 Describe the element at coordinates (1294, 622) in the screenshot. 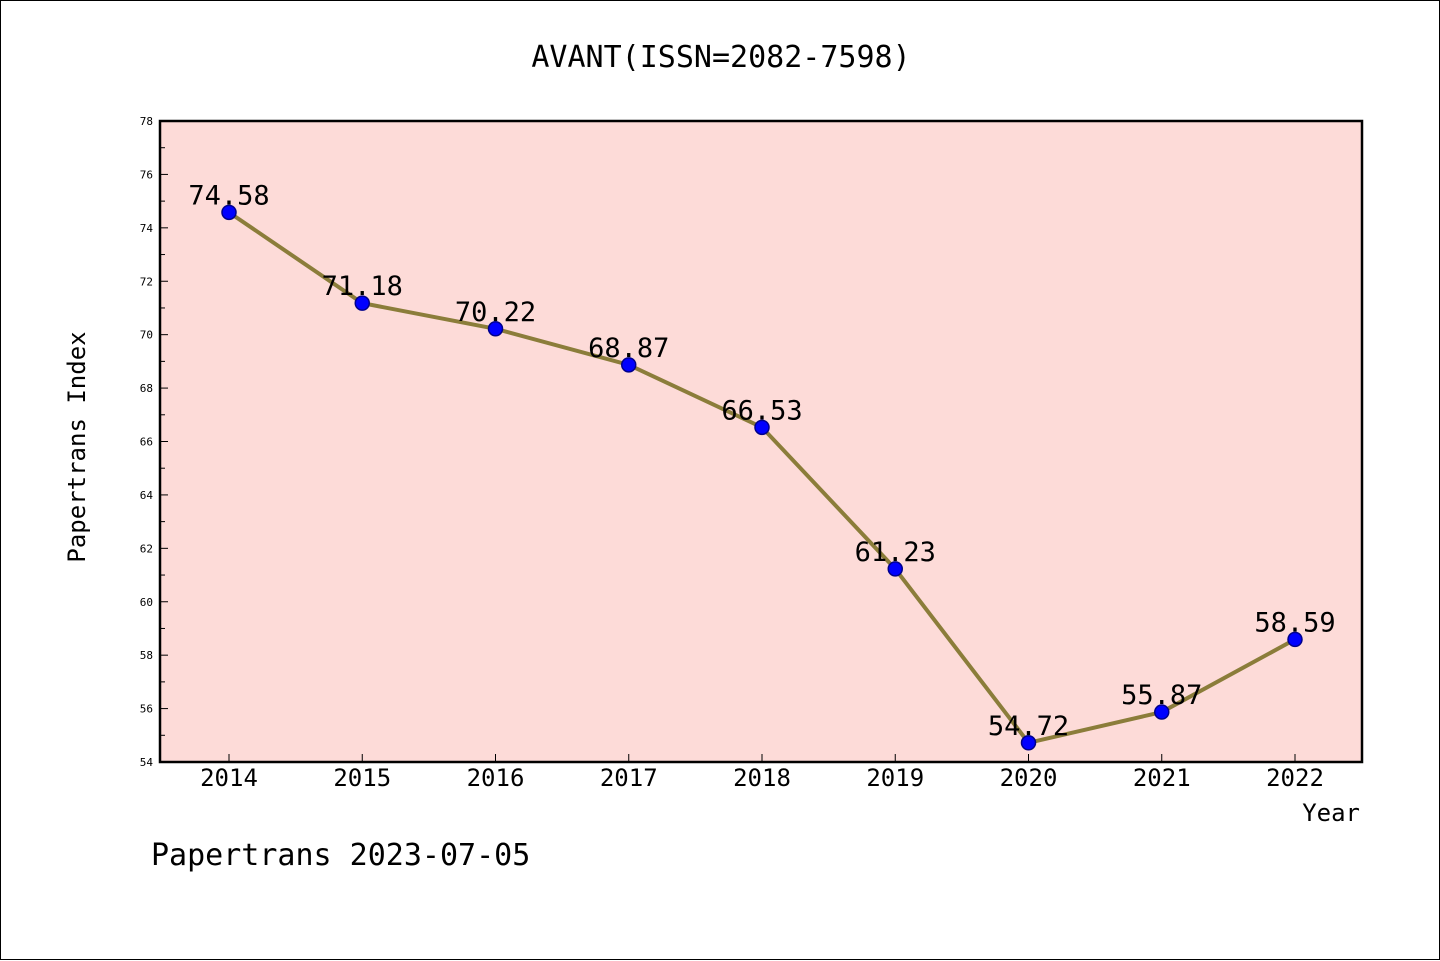

I see `data-point-label: 58.59` at that location.